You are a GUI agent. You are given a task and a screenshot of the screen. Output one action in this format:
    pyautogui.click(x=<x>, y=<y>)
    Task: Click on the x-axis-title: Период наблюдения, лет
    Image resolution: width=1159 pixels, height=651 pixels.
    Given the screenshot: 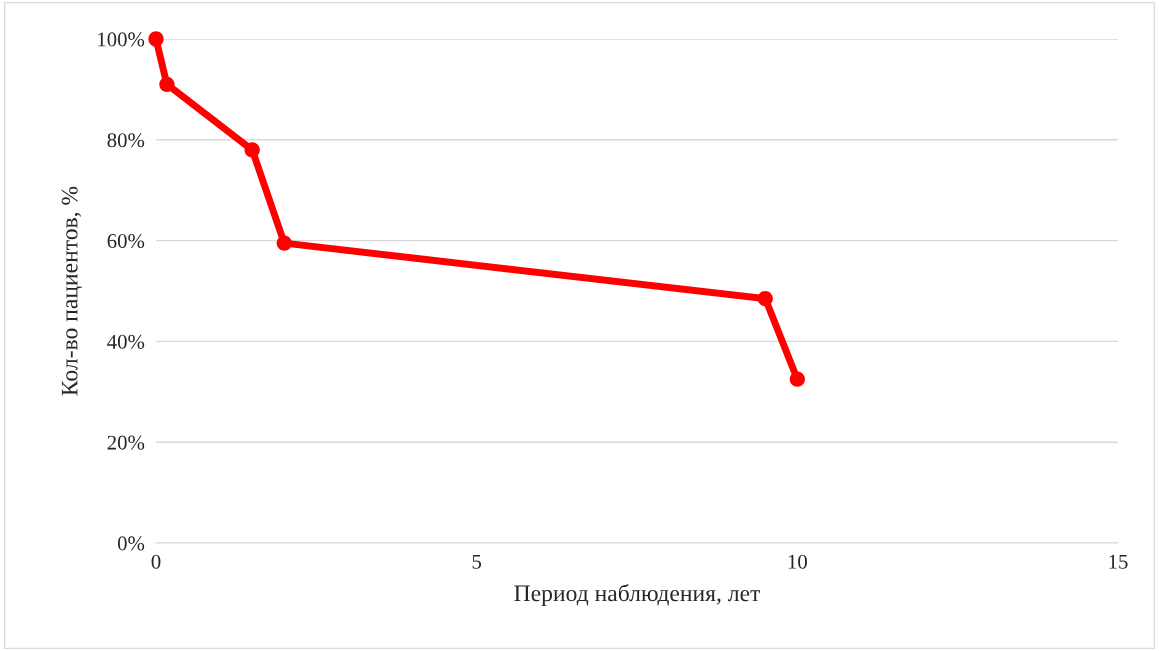 What is the action you would take?
    pyautogui.click(x=637, y=595)
    